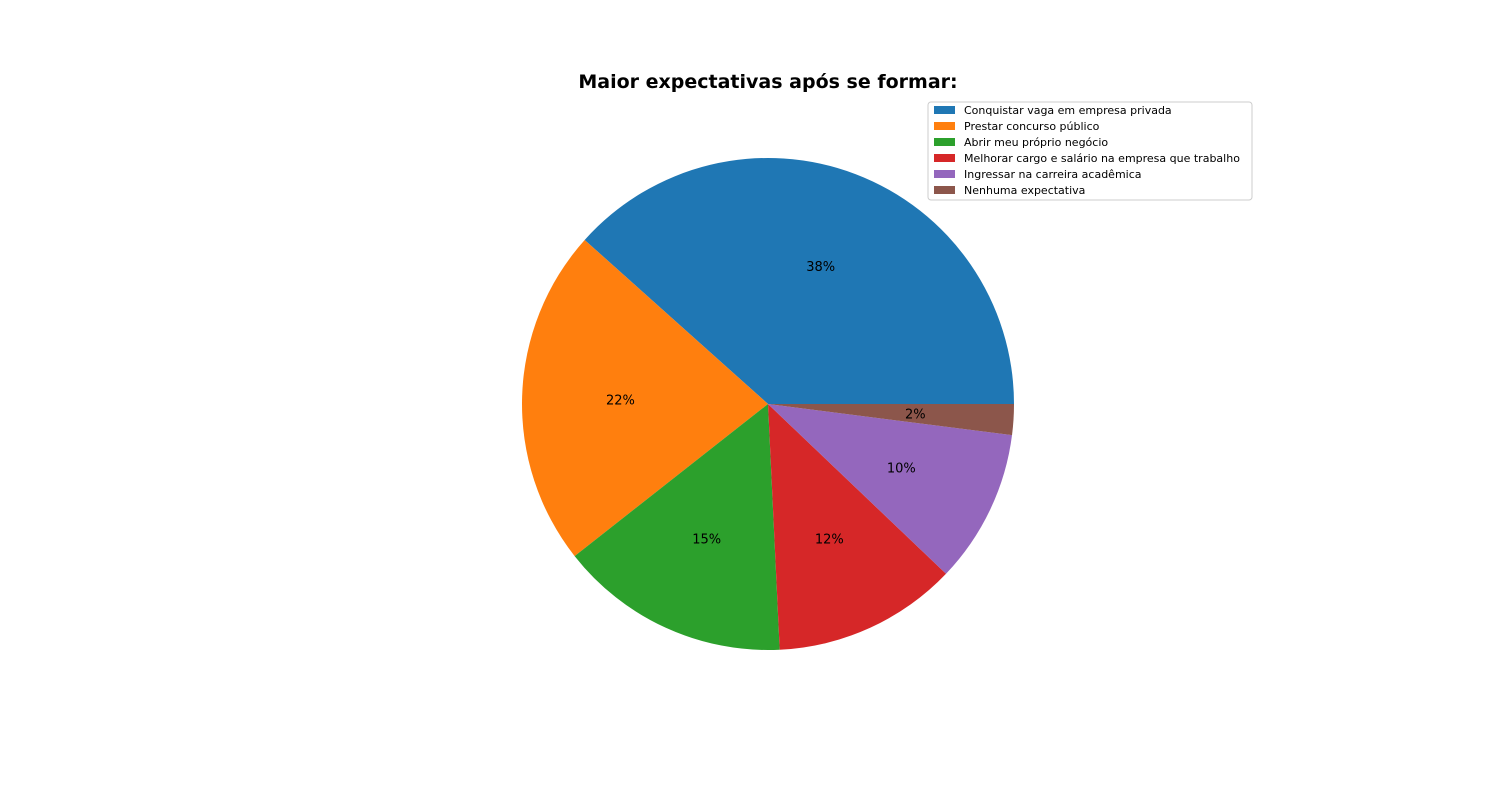 The height and width of the screenshot is (800, 1500). Describe the element at coordinates (1024, 190) in the screenshot. I see `legend-label: Nenhuma expectativa` at that location.